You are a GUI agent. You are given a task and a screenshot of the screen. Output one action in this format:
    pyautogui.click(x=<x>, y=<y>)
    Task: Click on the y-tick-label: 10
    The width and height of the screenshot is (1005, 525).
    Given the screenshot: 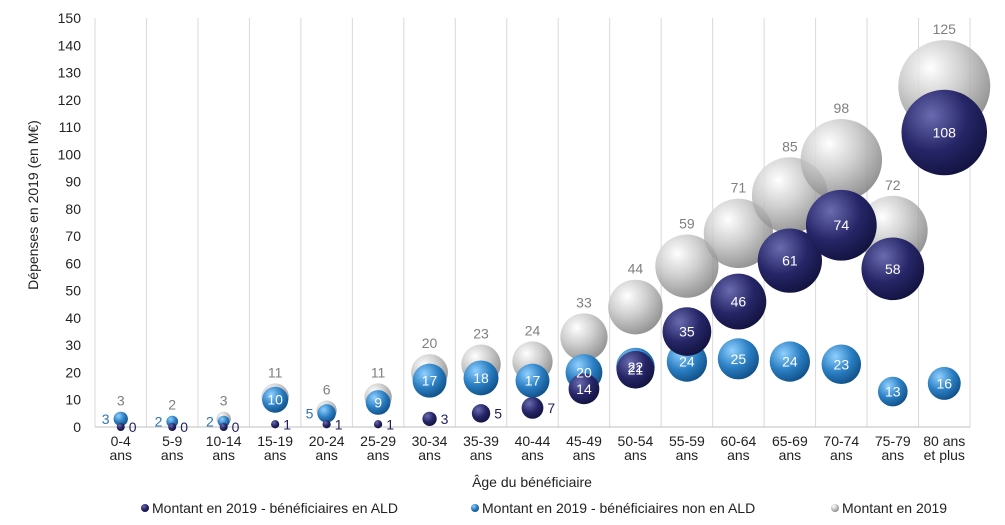 What is the action you would take?
    pyautogui.click(x=73, y=400)
    